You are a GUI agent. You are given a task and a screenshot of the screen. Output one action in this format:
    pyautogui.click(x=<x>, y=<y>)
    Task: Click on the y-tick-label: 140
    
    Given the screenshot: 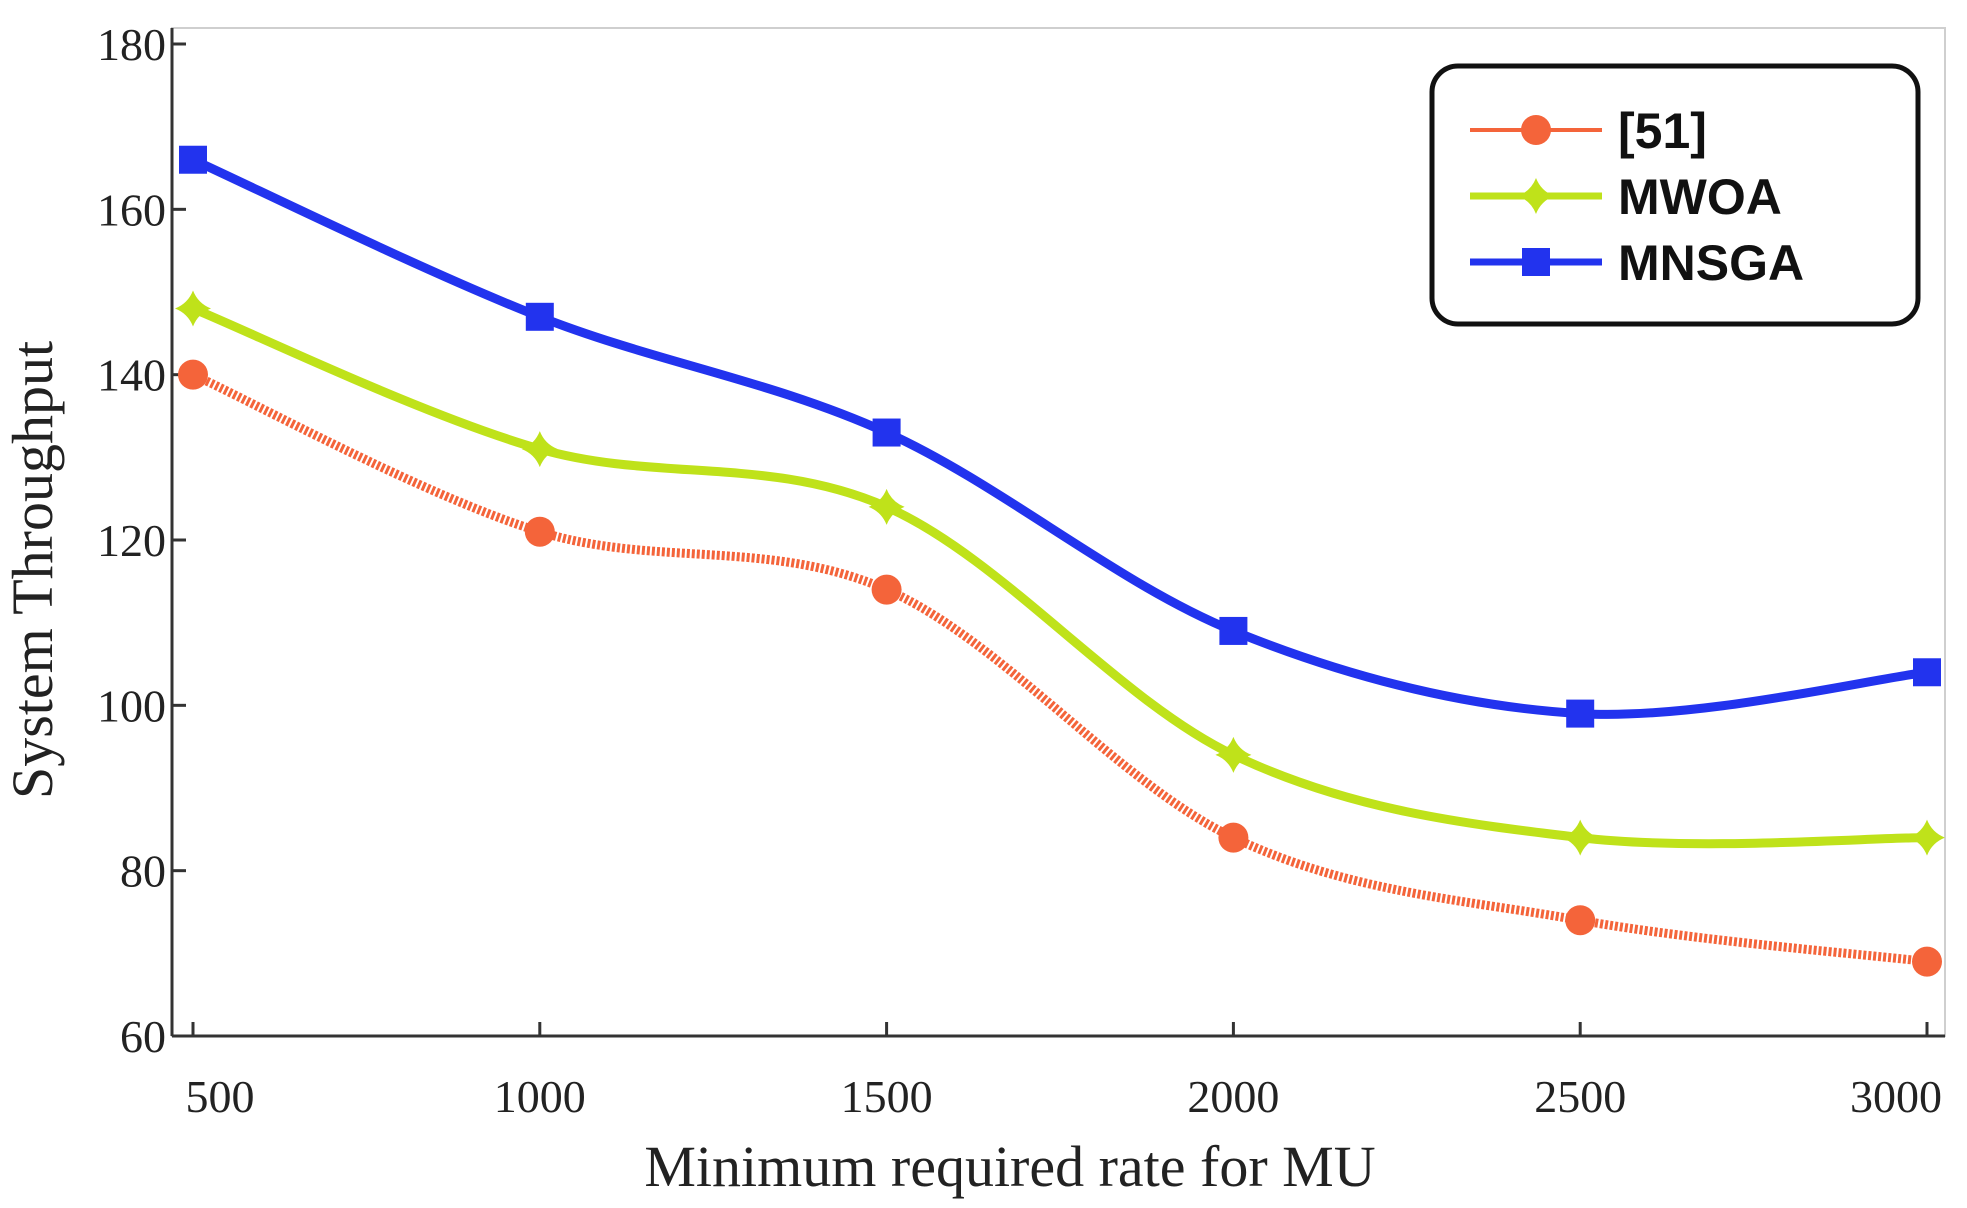 What is the action you would take?
    pyautogui.click(x=131, y=375)
    